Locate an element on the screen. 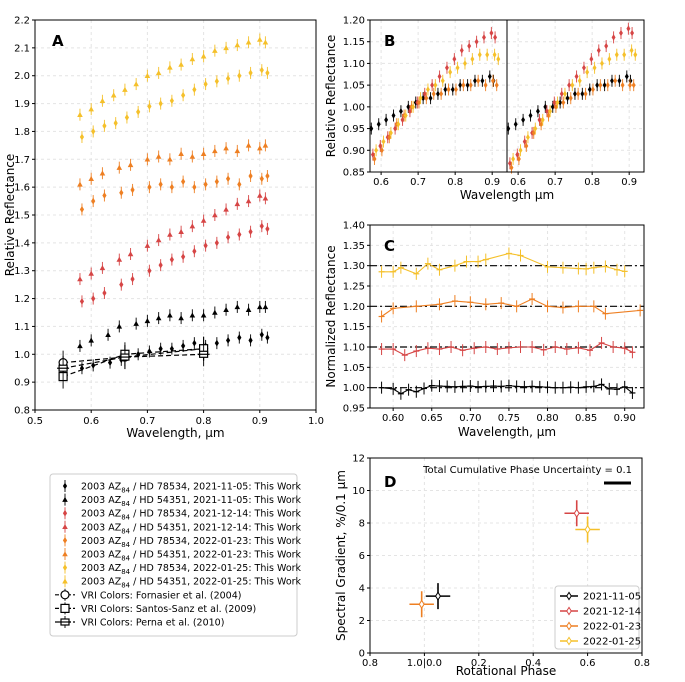  panel-label-d: D is located at coordinates (390, 482).